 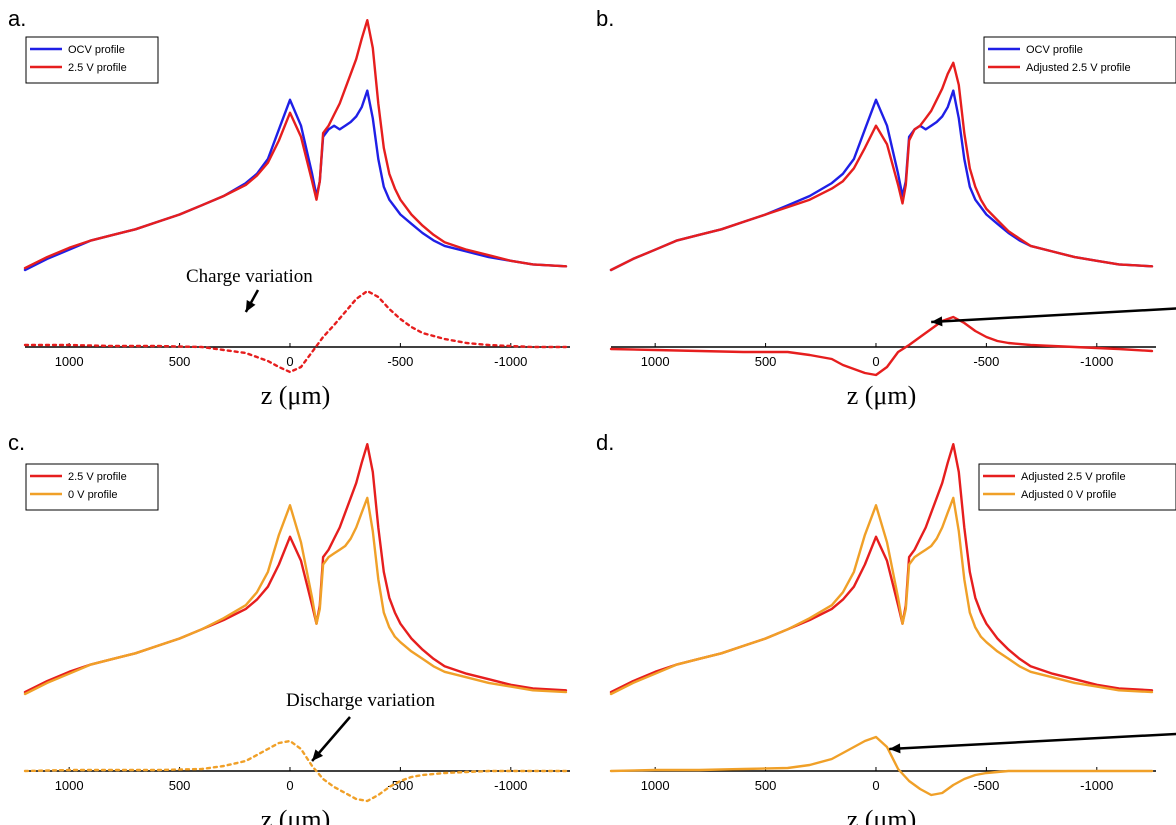 What do you see at coordinates (360, 700) in the screenshot?
I see `annotation-text: Discharge variation` at bounding box center [360, 700].